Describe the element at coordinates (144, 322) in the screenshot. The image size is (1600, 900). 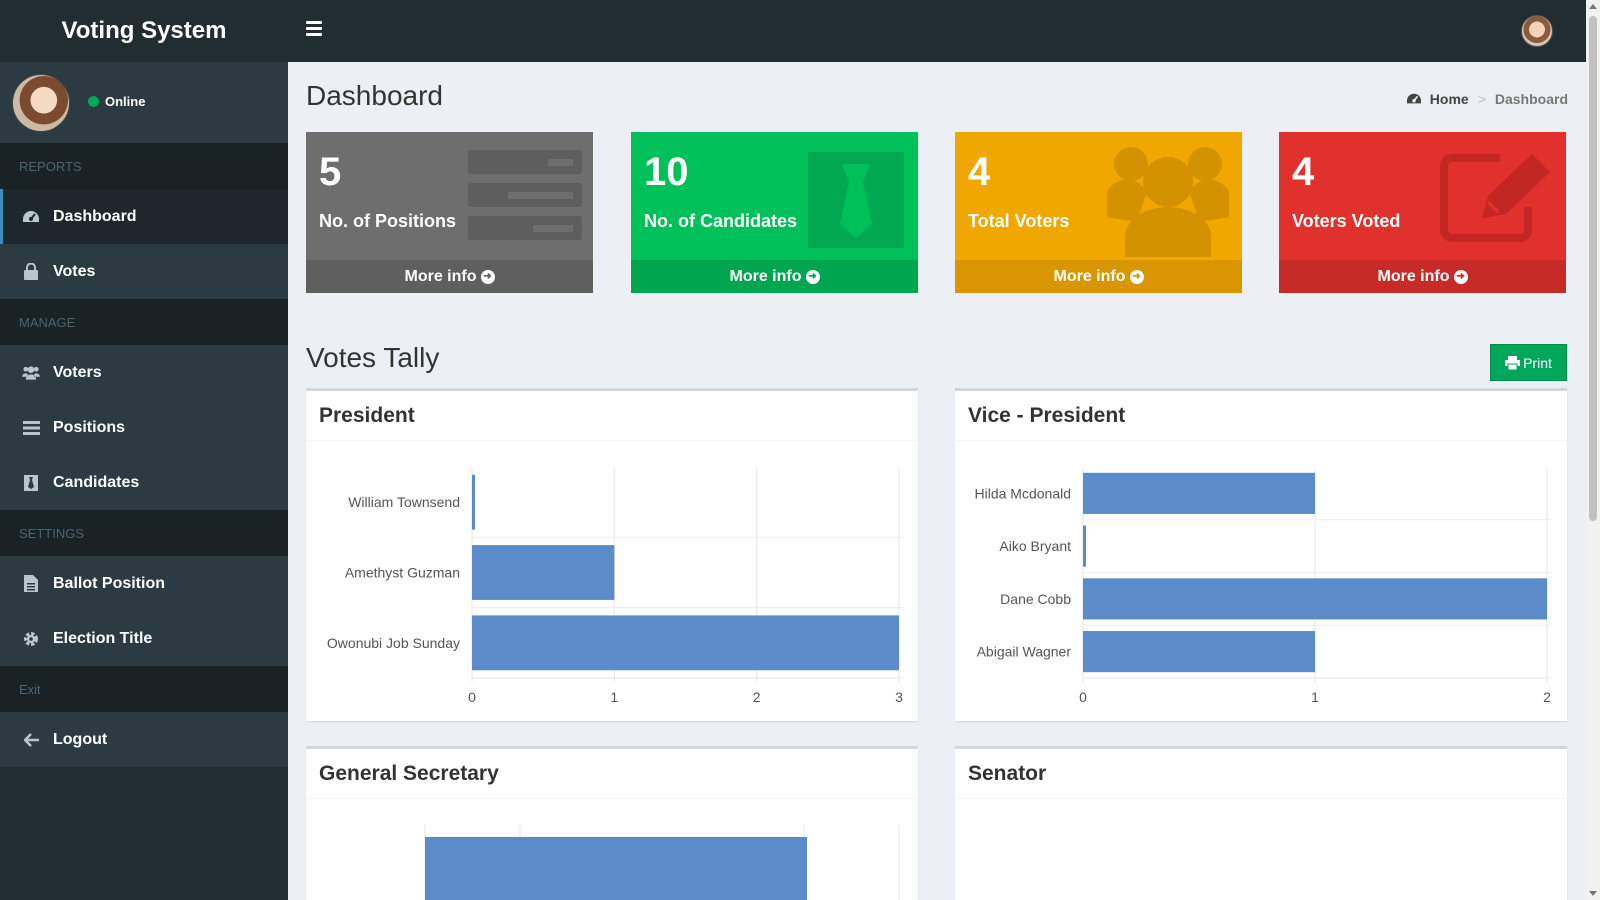
I see `section-header-manage: MANAGE` at that location.